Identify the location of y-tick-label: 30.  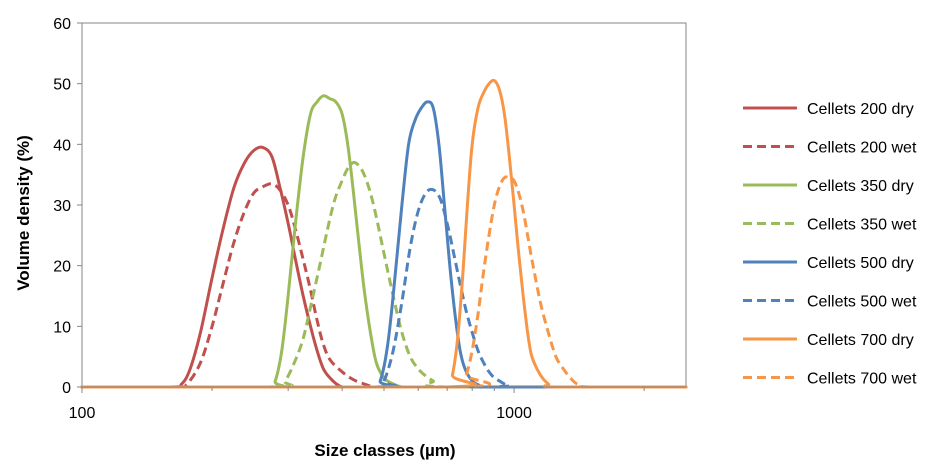
(62, 206).